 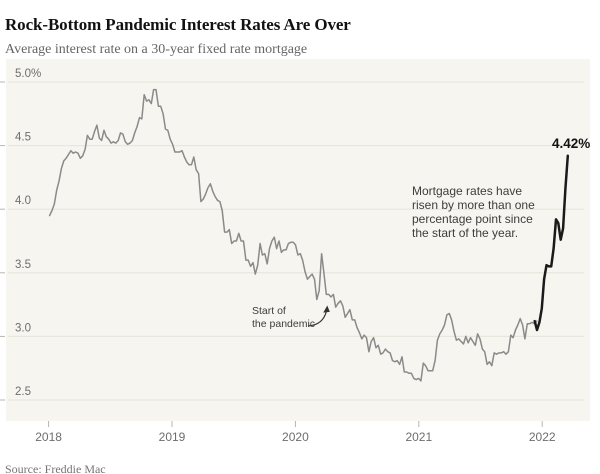 What do you see at coordinates (23, 328) in the screenshot?
I see `y-axis-label: 3.0` at bounding box center [23, 328].